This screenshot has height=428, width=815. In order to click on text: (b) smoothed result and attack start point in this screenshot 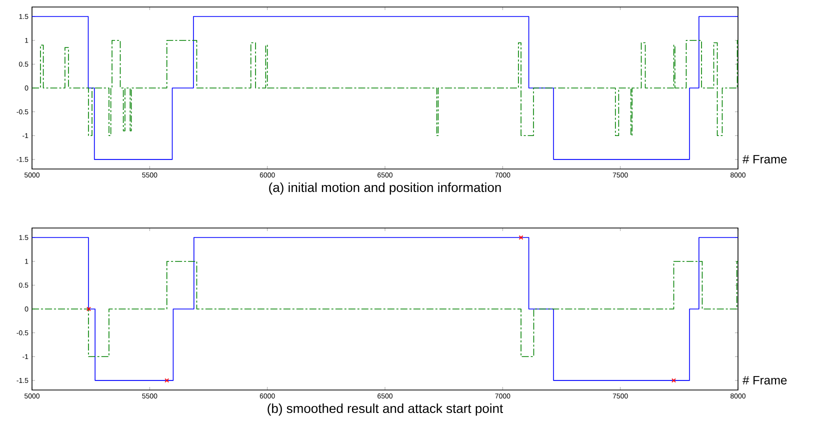, I will do `click(386, 410)`.